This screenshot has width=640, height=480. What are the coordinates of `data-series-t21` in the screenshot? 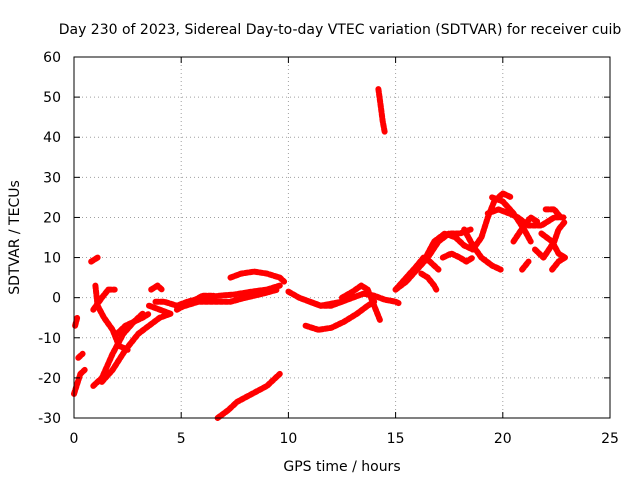 It's located at (381, 111).